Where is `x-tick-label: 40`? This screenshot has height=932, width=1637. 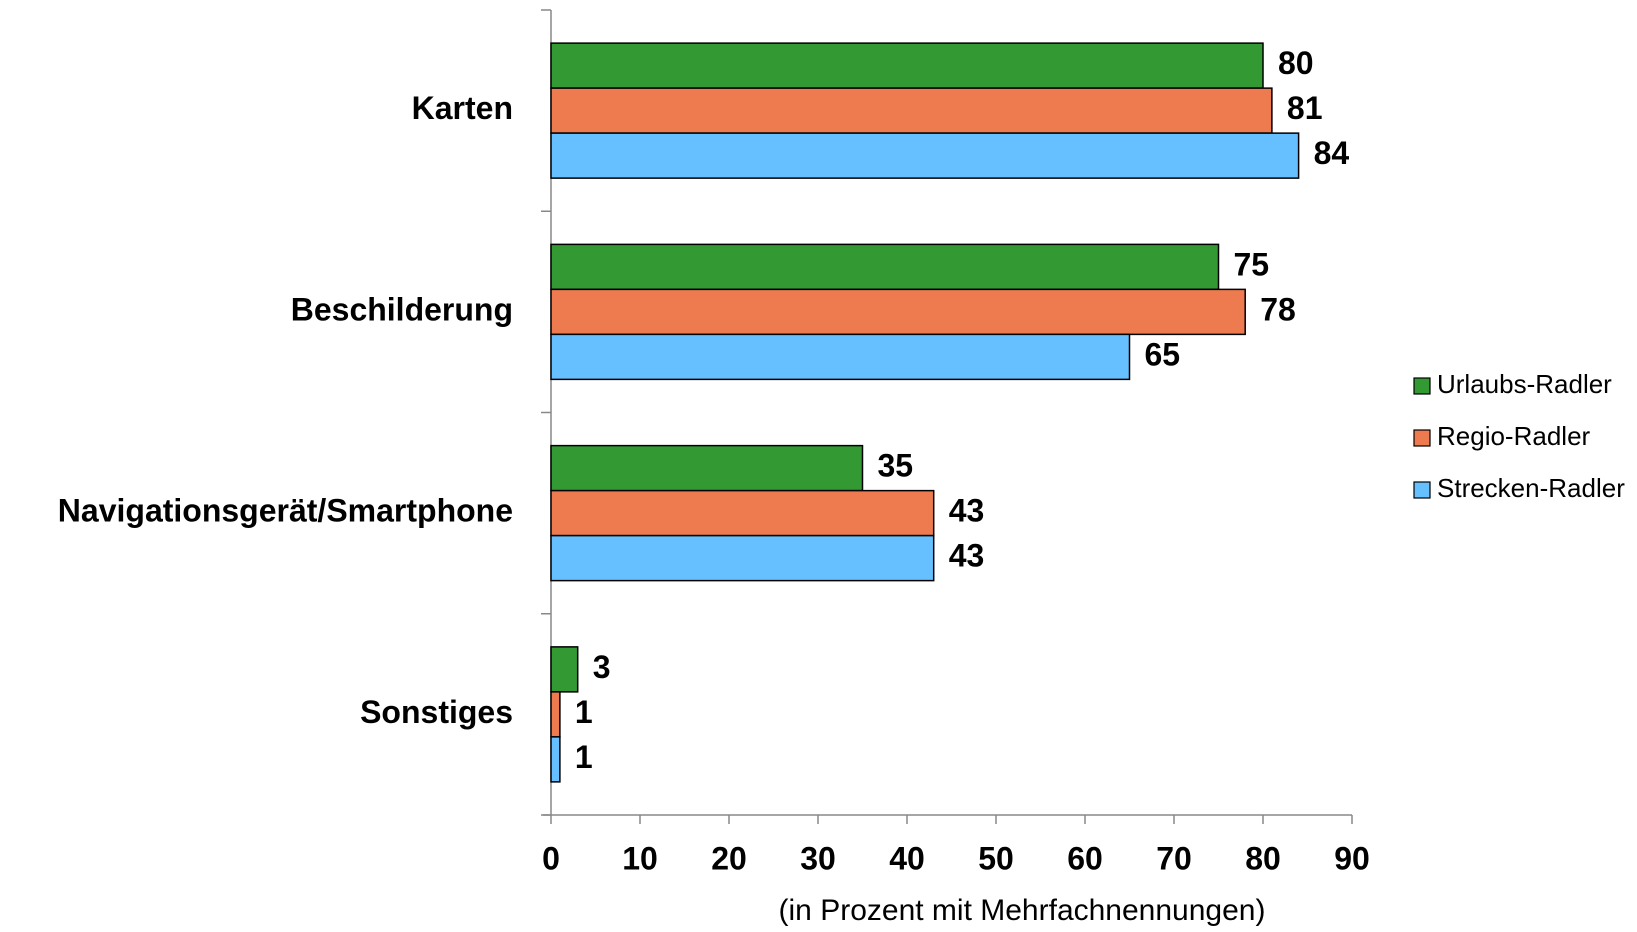 x-tick-label: 40 is located at coordinates (907, 858).